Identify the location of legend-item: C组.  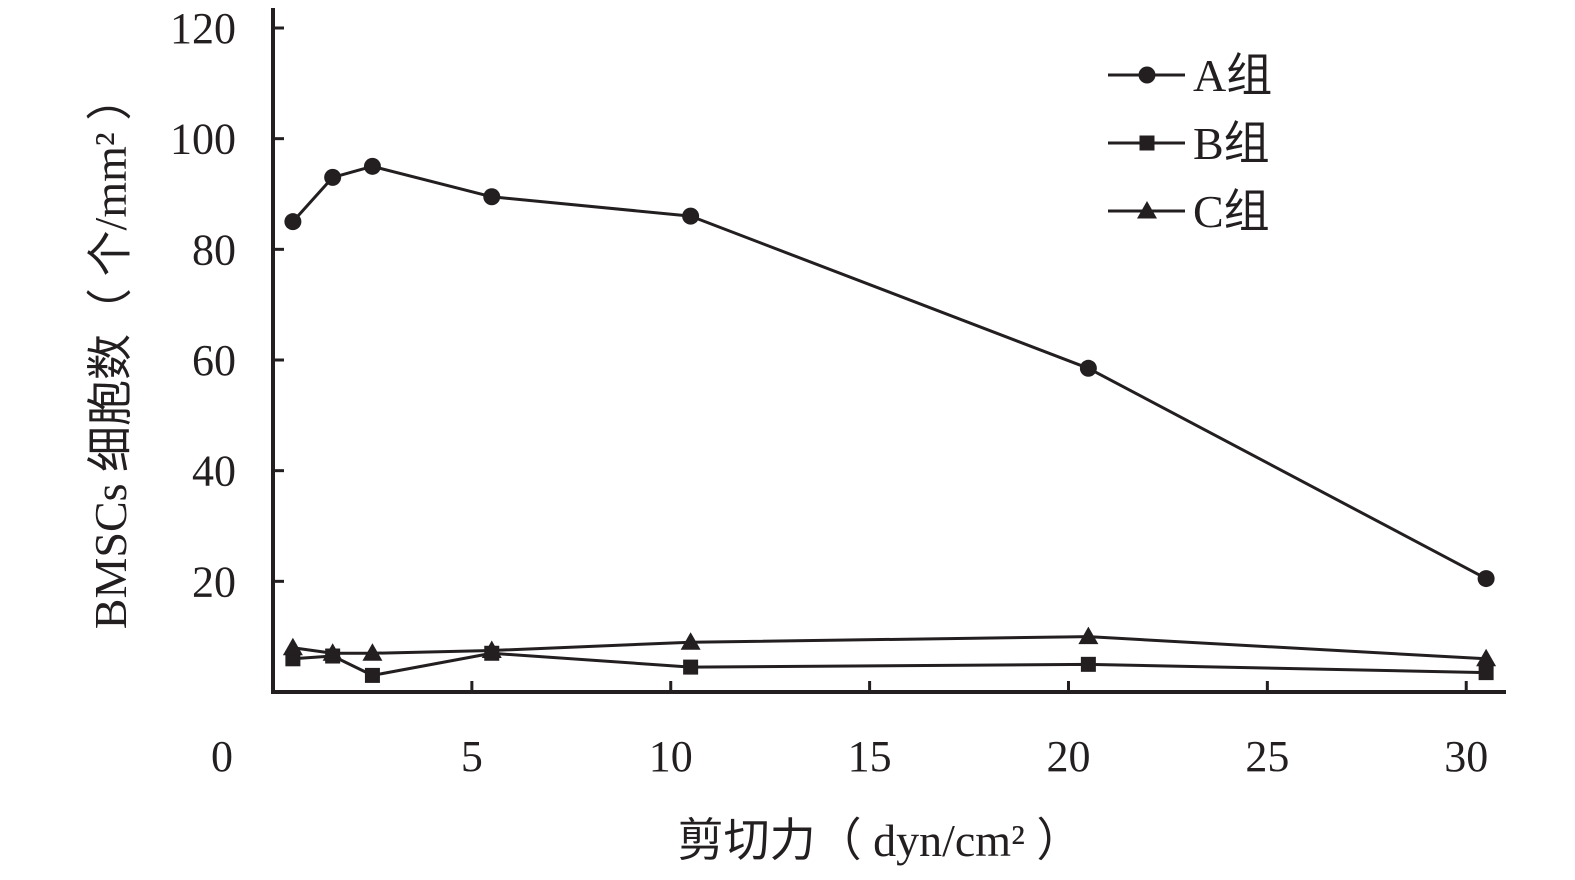
(1189, 211).